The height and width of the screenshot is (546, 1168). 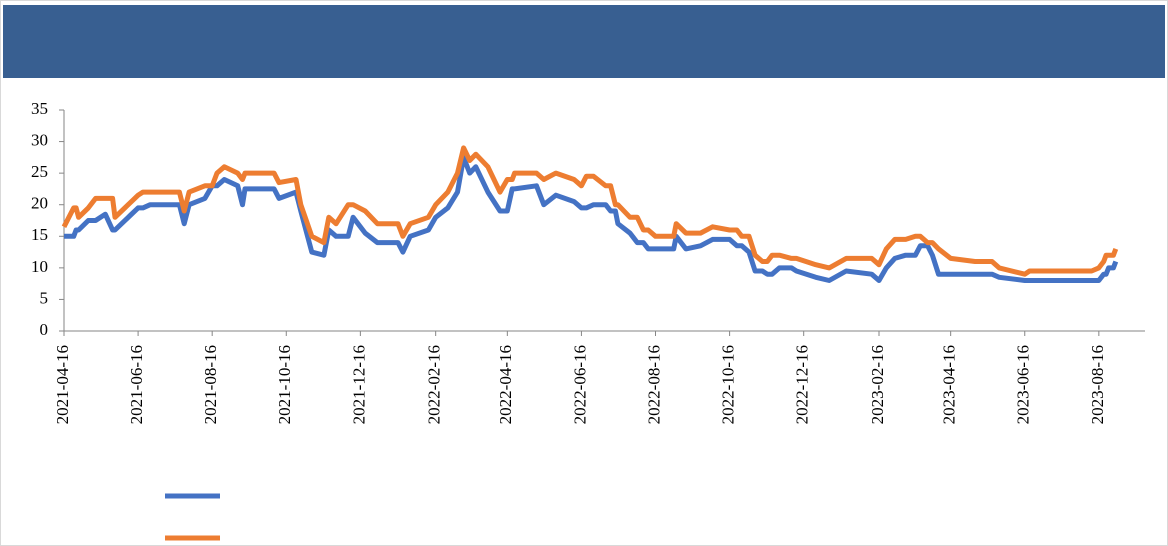 I want to click on x-tick-label: 2022-08-16, so click(x=653, y=384).